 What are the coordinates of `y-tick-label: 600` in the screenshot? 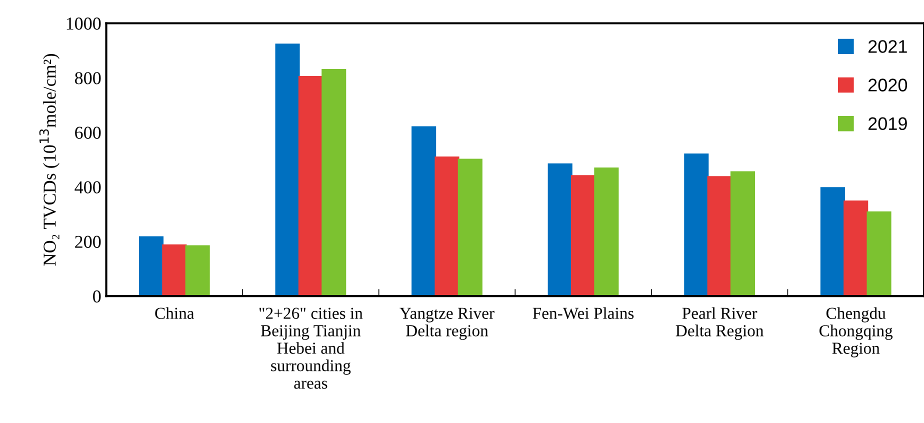 It's located at (88, 132).